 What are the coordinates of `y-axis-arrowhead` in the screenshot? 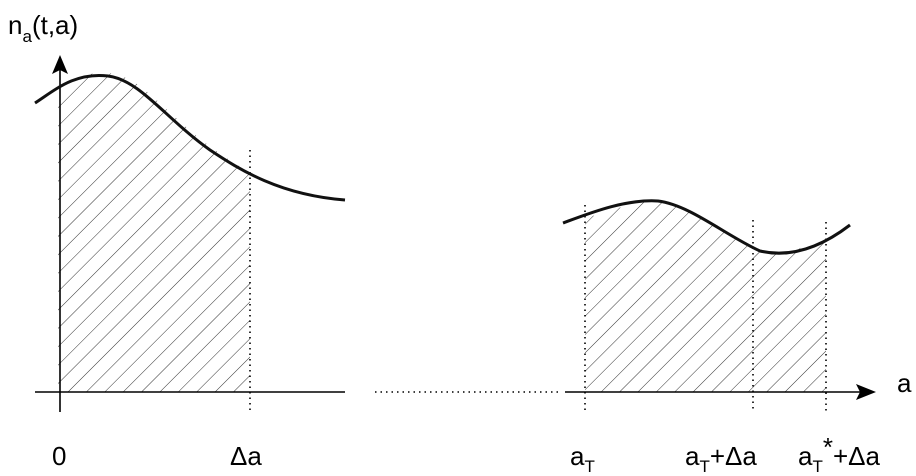 It's located at (60, 64).